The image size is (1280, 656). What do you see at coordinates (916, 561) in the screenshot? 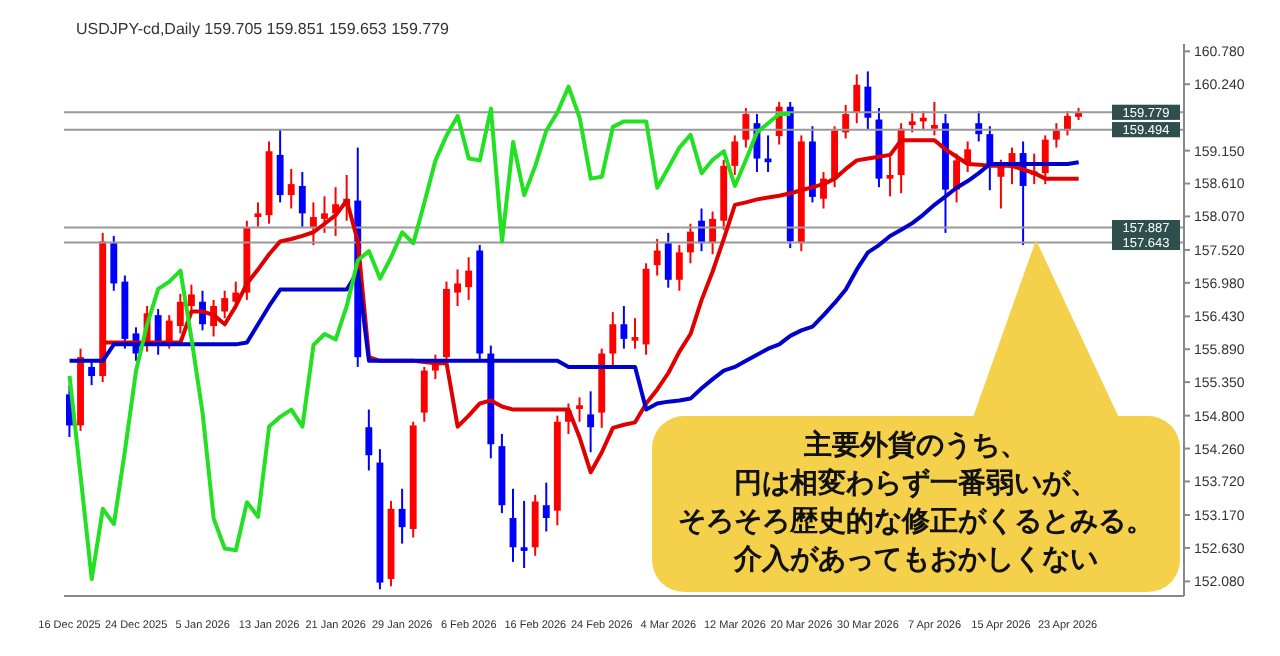
I see `annotation: 介入があってもおかしくない` at bounding box center [916, 561].